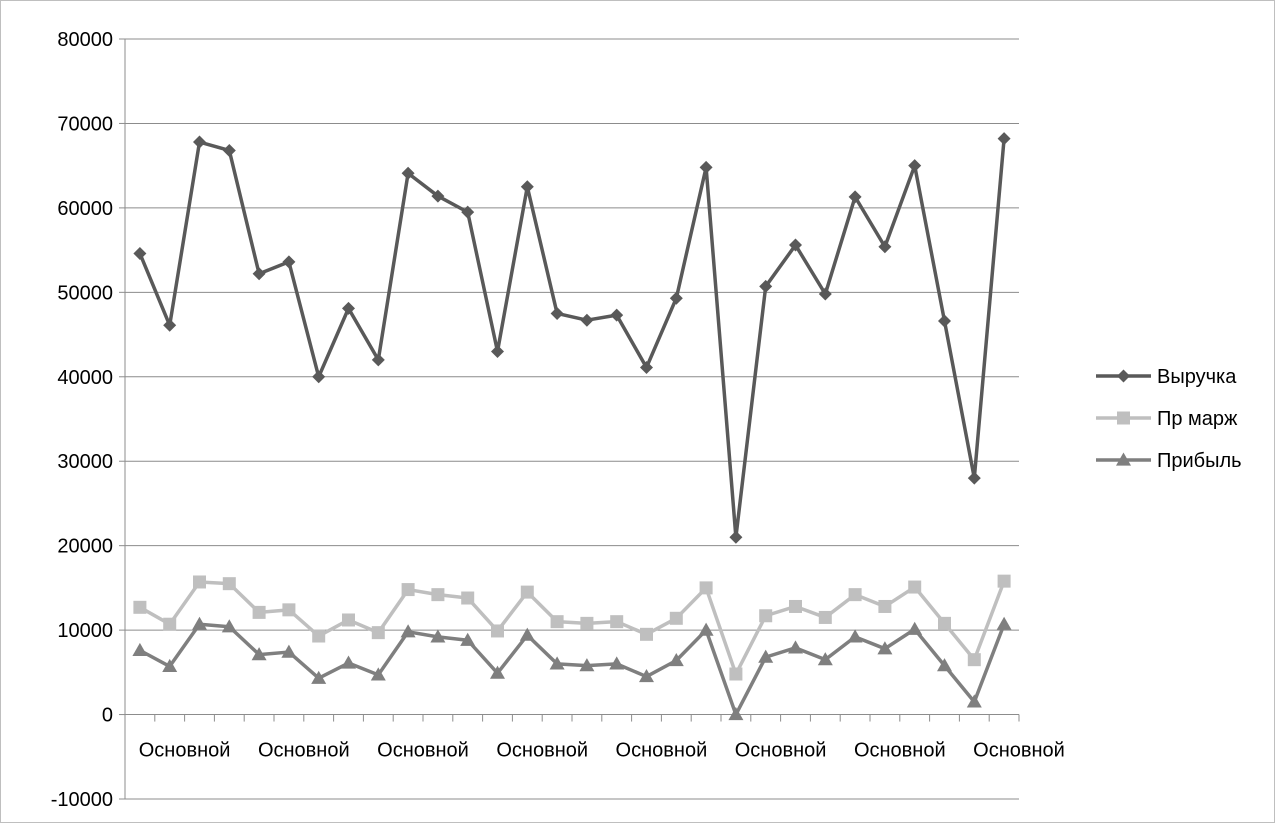 This screenshot has height=824, width=1275. I want to click on legend-entry: Выручка, so click(1166, 377).